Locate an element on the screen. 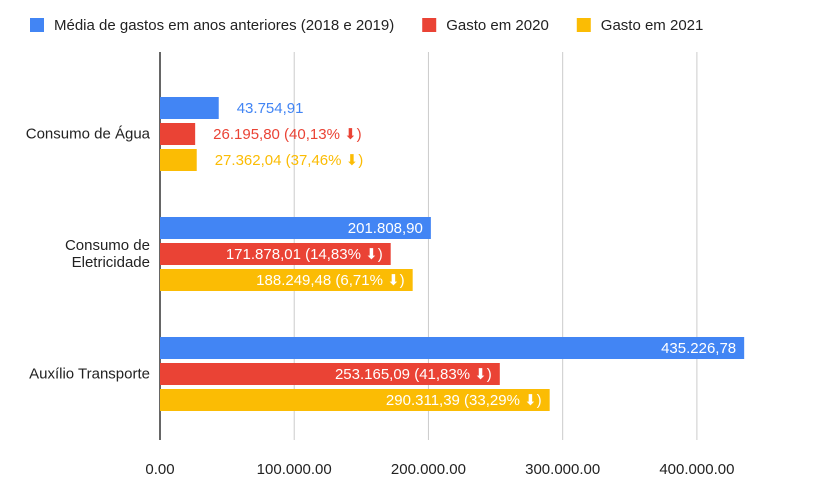 This screenshot has height=477, width=814. x-tick-label: 200.000.00 is located at coordinates (428, 469).